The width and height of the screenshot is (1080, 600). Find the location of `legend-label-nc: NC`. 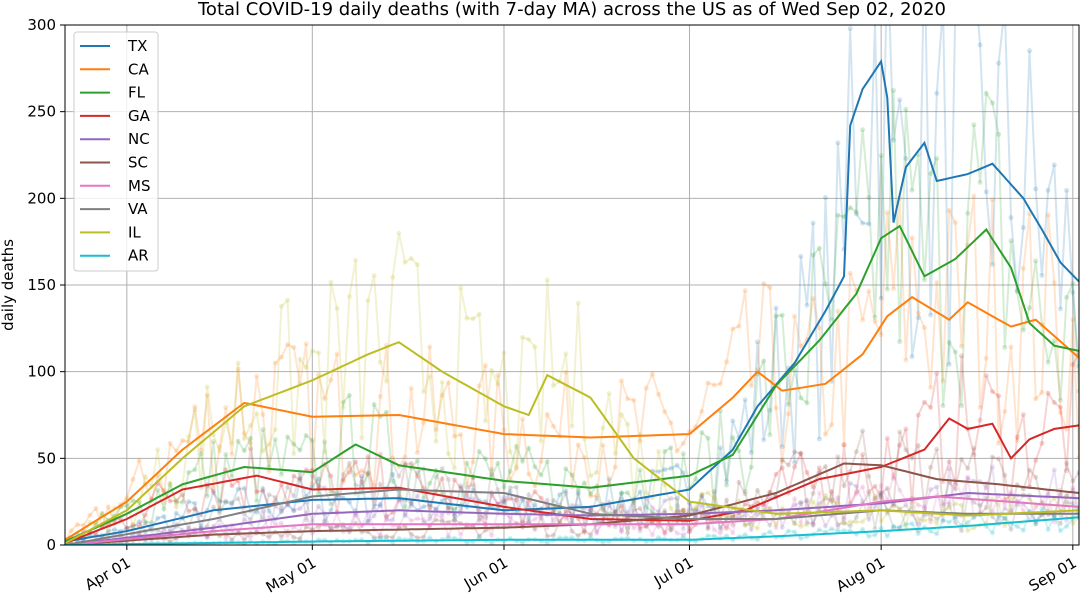

legend-label-nc: NC is located at coordinates (139, 139).